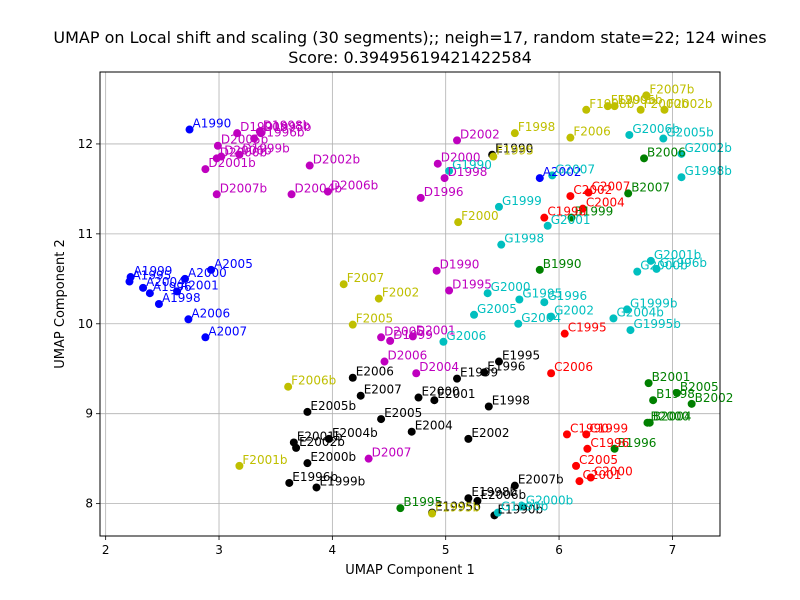  I want to click on point-label: A2002, so click(562, 172).